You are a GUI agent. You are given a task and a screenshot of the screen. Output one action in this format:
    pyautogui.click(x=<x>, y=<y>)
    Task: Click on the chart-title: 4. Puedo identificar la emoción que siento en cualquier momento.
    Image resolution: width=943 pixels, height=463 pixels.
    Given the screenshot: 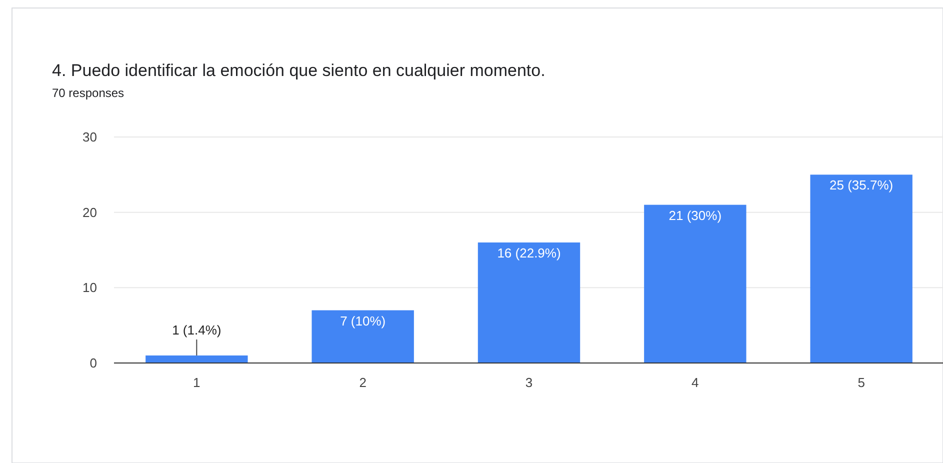 What is the action you would take?
    pyautogui.click(x=299, y=70)
    